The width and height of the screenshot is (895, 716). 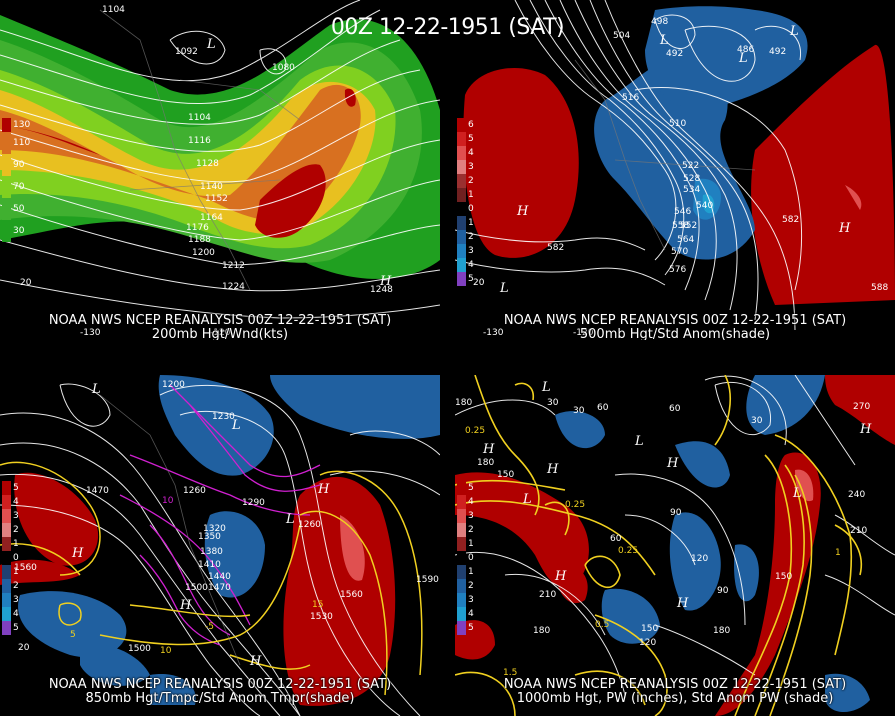 I want to click on svg-text: 528, so click(x=691, y=179).